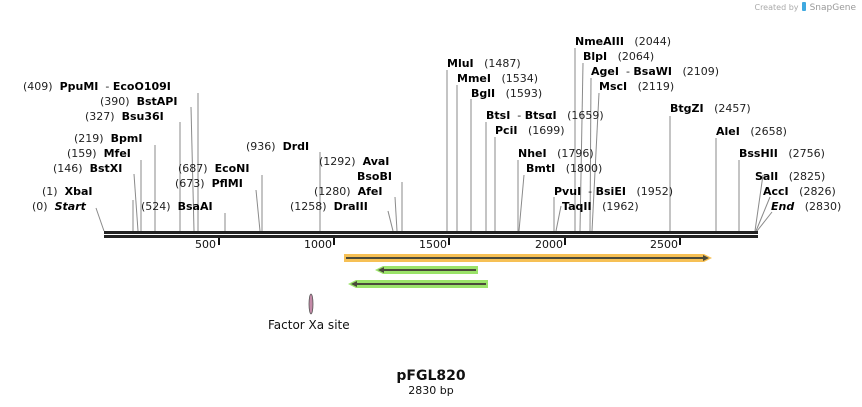 The image size is (862, 407). I want to click on site-pflmi: (673) PflMI, so click(209, 183).